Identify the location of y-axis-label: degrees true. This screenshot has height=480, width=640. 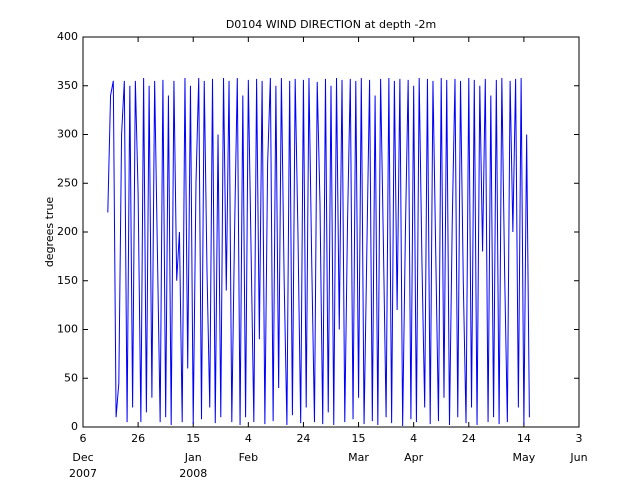
(49, 232).